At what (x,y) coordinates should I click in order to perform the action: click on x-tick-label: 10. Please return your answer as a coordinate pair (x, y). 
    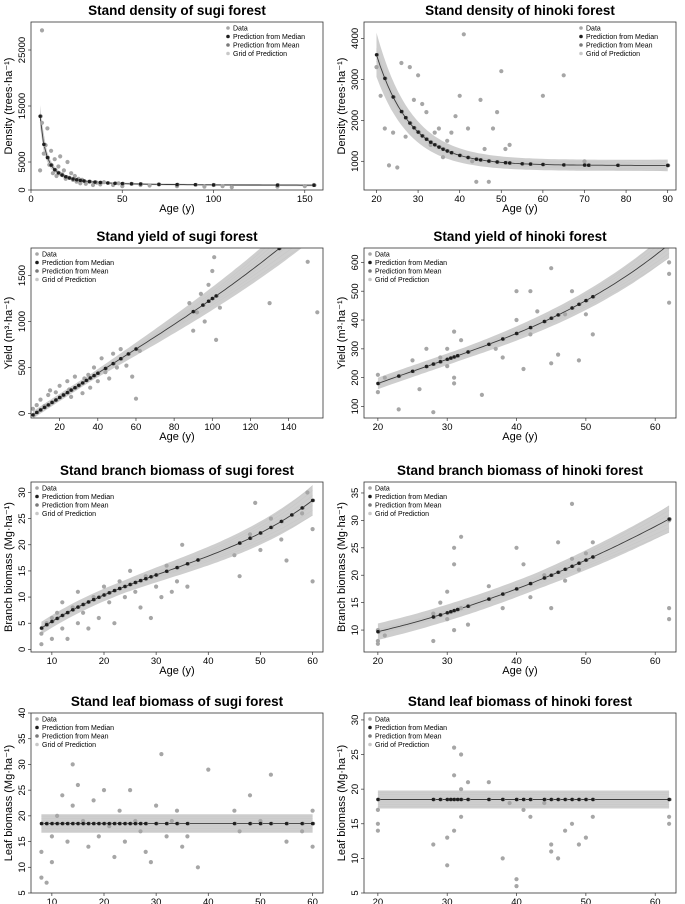
    Looking at the image, I should click on (52, 661).